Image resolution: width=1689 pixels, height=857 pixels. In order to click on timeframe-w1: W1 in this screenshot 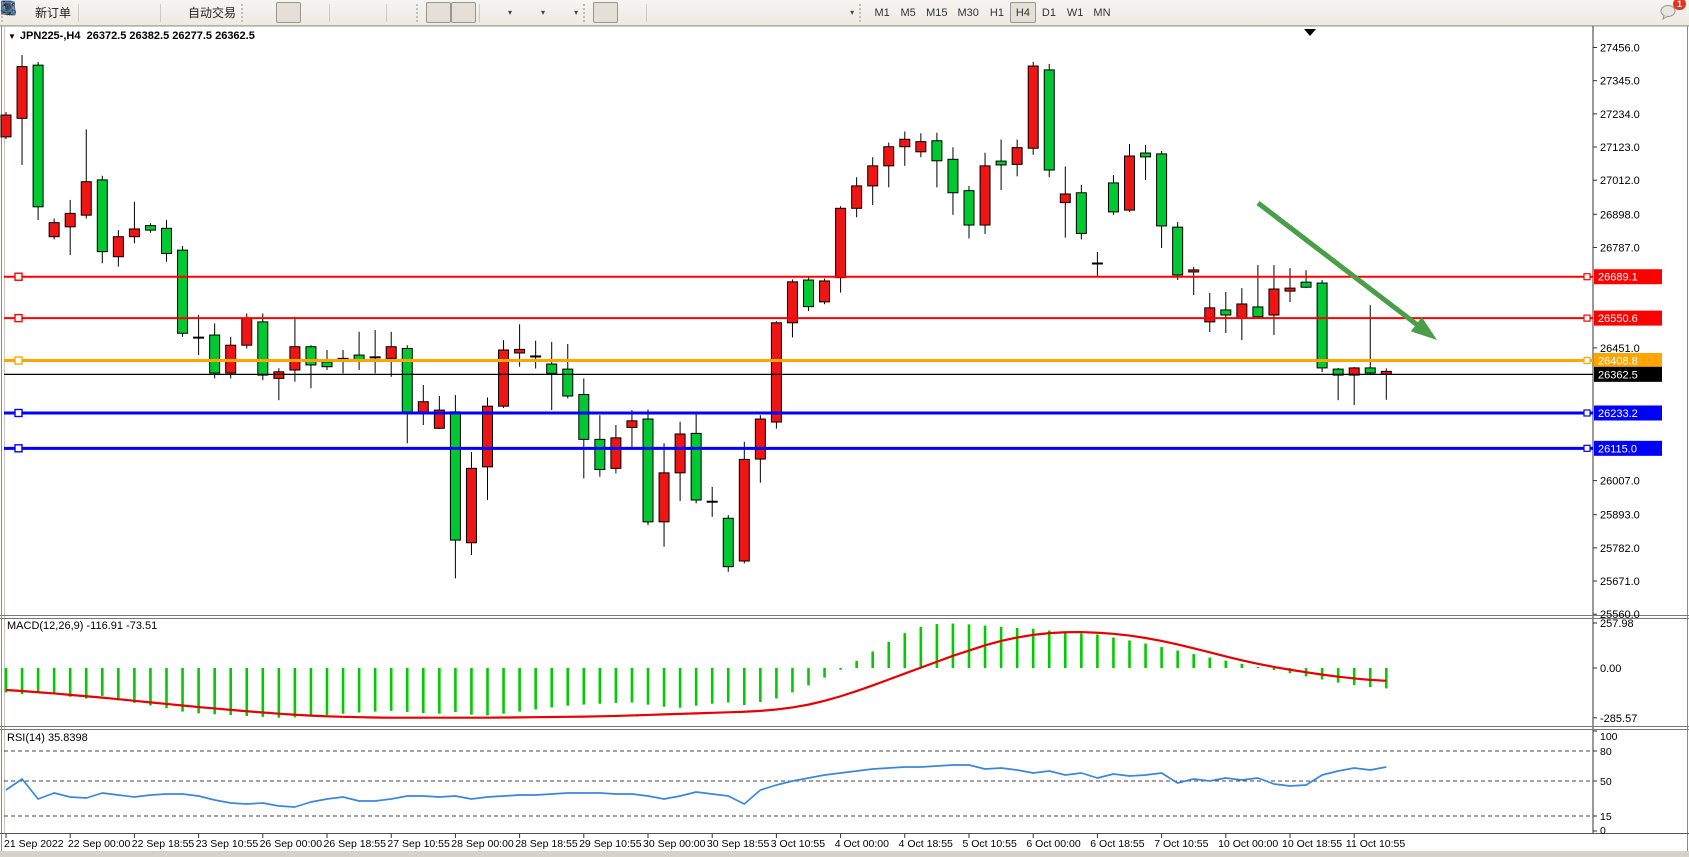, I will do `click(1075, 12)`.